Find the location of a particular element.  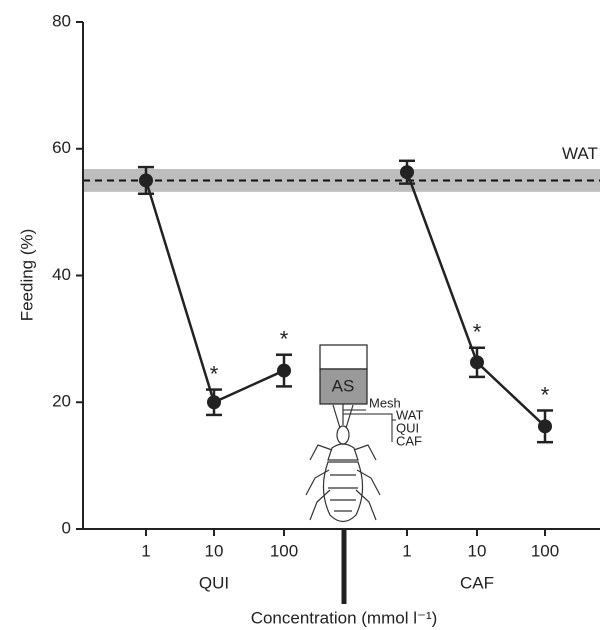

group-label: QUI is located at coordinates (214, 582).